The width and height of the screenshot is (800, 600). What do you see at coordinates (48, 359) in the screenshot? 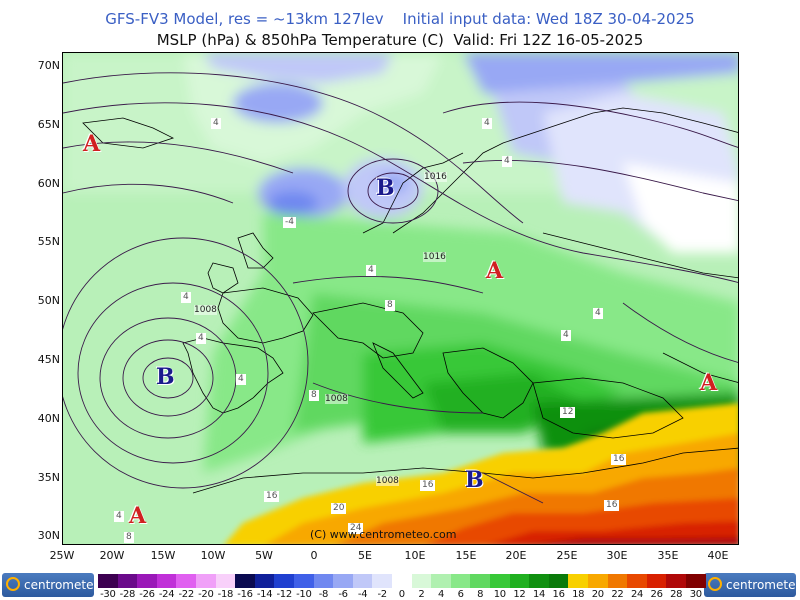
I see `lat-label-45n: 45N` at bounding box center [48, 359].